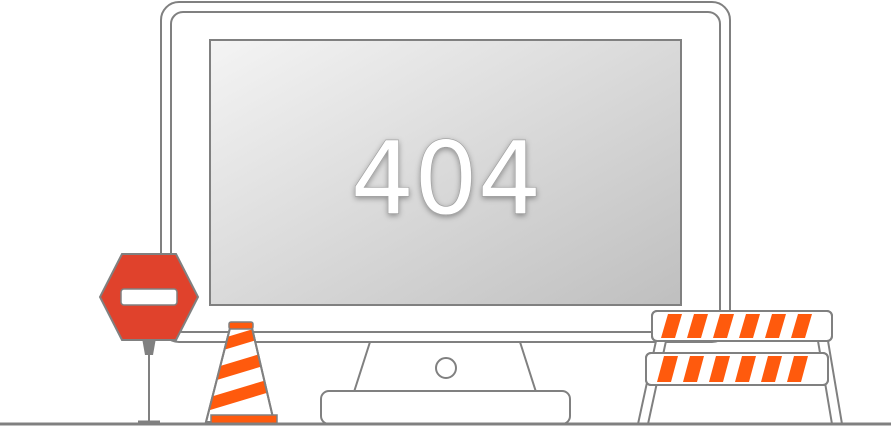 The width and height of the screenshot is (891, 426). What do you see at coordinates (445, 407) in the screenshot?
I see `monitor-base` at bounding box center [445, 407].